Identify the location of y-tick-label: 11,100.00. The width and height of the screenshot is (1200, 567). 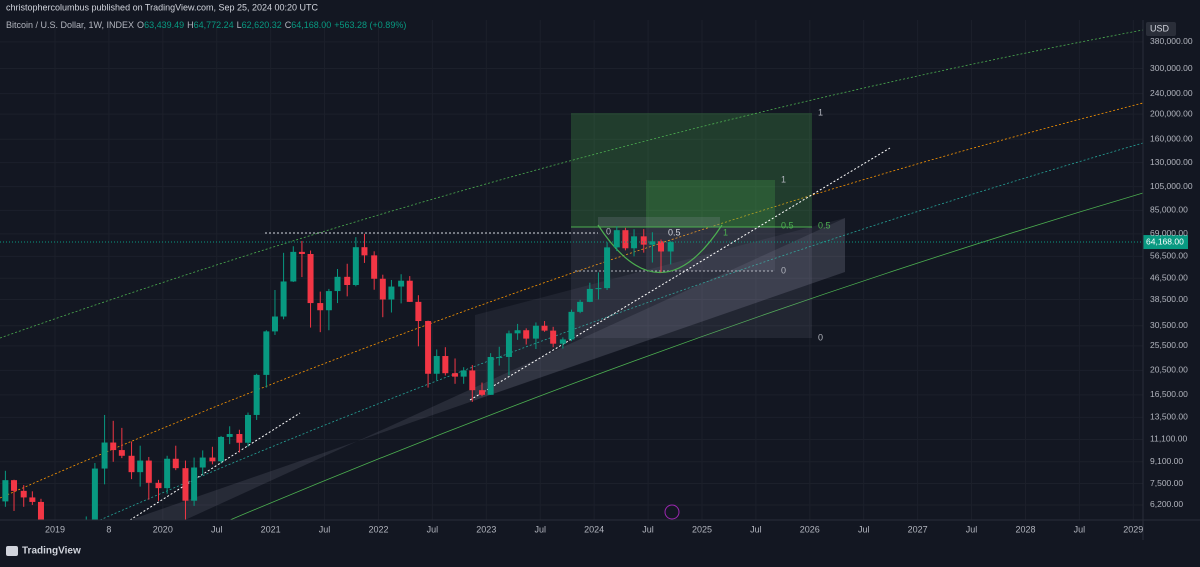
(1168, 439).